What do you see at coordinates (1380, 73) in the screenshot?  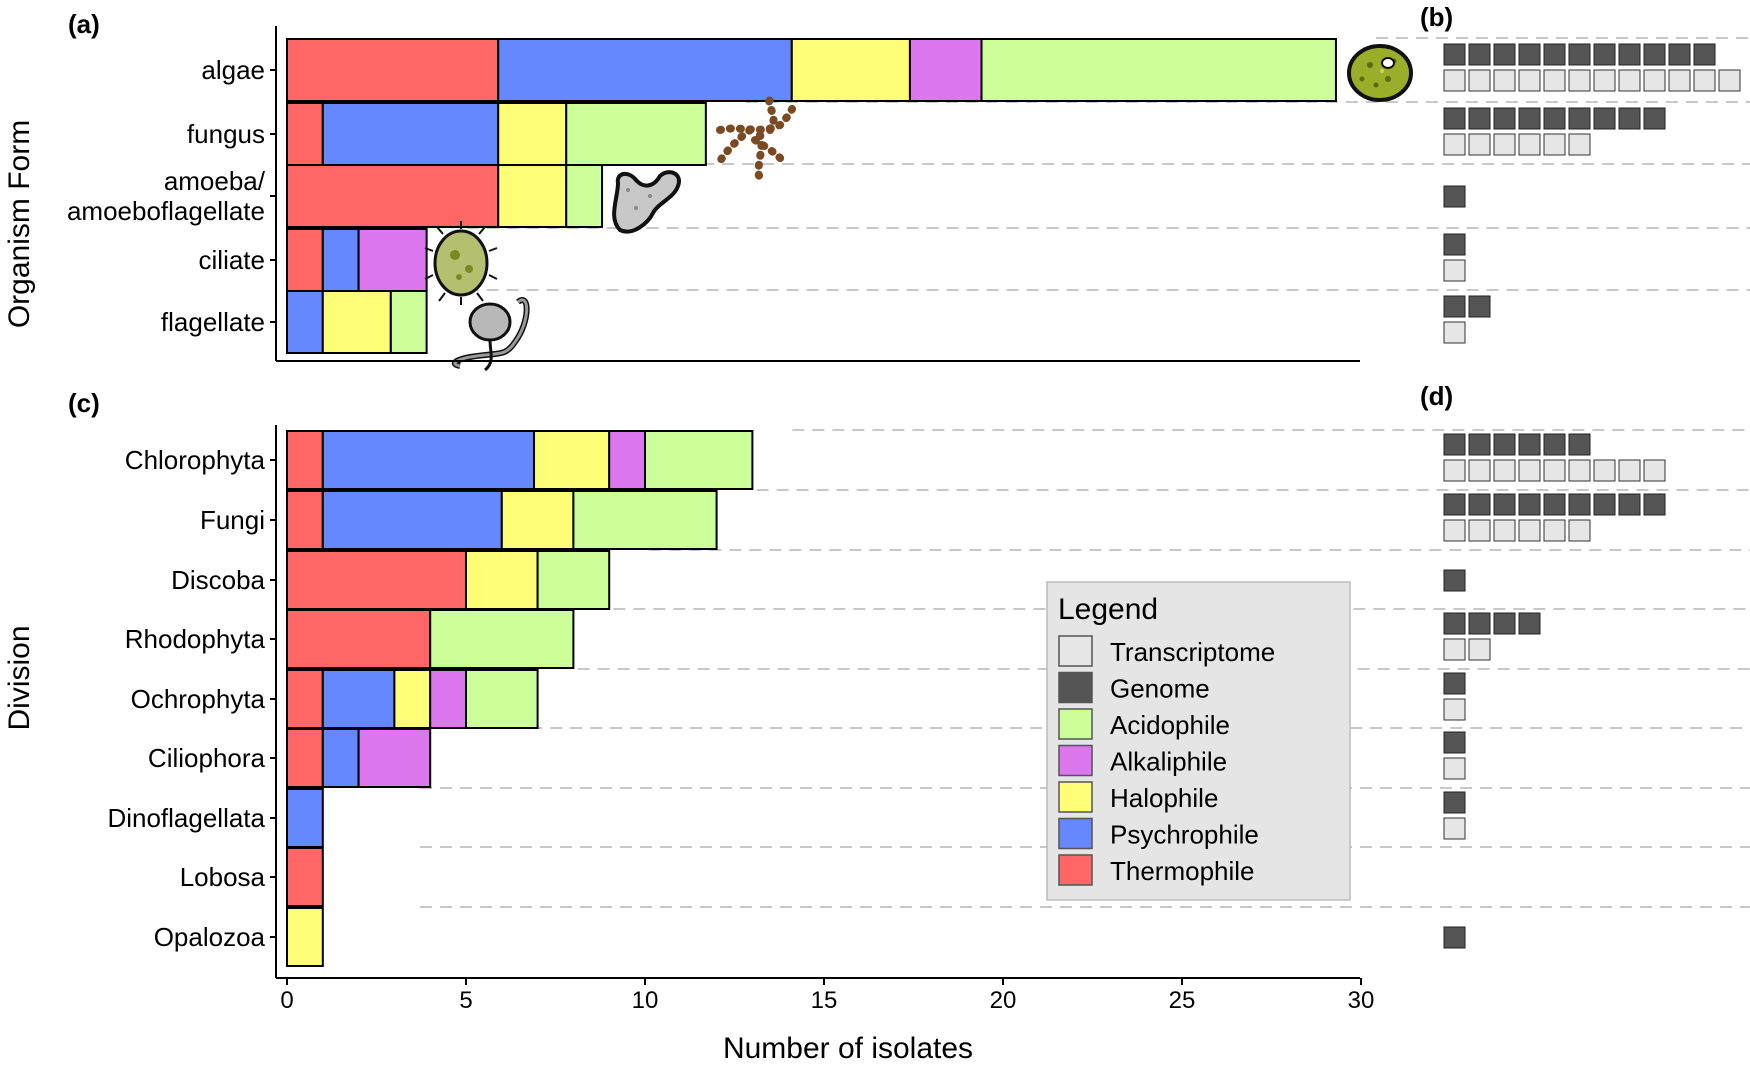 I see `algae-cell-icon` at bounding box center [1380, 73].